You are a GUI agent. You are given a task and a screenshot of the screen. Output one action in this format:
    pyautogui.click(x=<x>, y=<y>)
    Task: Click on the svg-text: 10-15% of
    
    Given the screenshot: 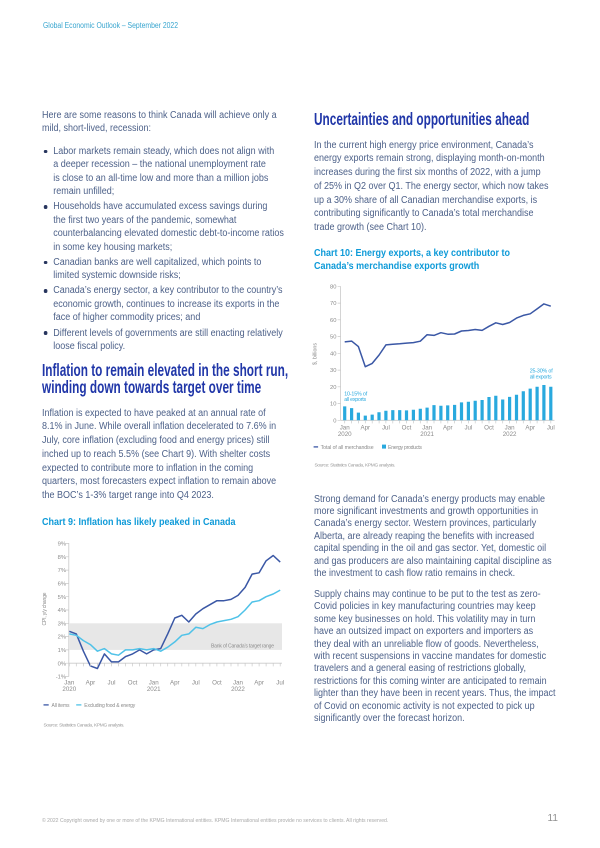 What is the action you would take?
    pyautogui.click(x=356, y=394)
    